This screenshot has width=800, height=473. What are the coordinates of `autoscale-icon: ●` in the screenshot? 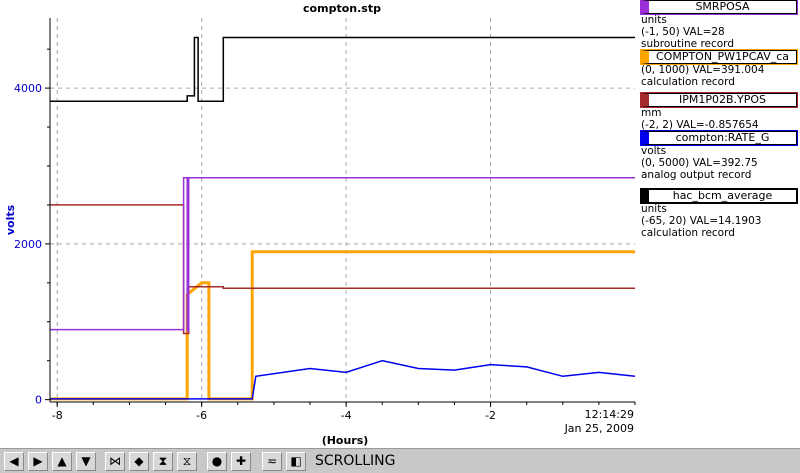 It's located at (217, 461).